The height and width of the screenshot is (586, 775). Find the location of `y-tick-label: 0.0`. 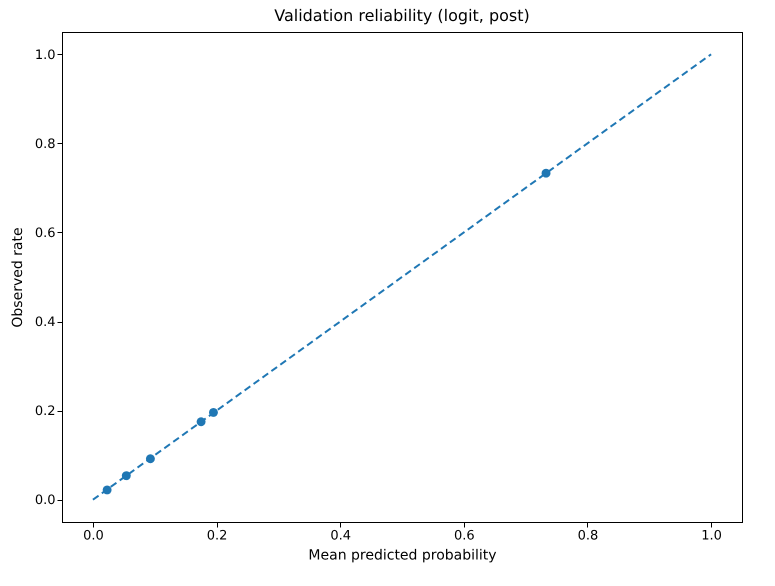

y-tick-label: 0.0 is located at coordinates (45, 500).